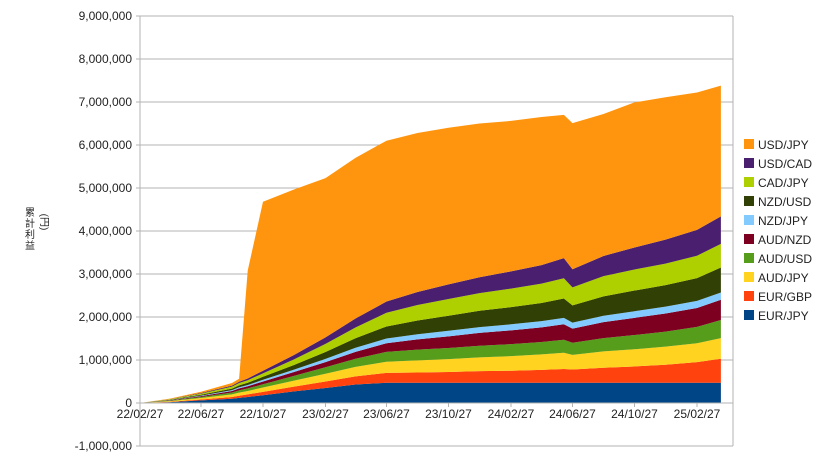 This screenshot has width=833, height=468. What do you see at coordinates (30, 245) in the screenshot?
I see `y-axis-label-char: 益` at bounding box center [30, 245].